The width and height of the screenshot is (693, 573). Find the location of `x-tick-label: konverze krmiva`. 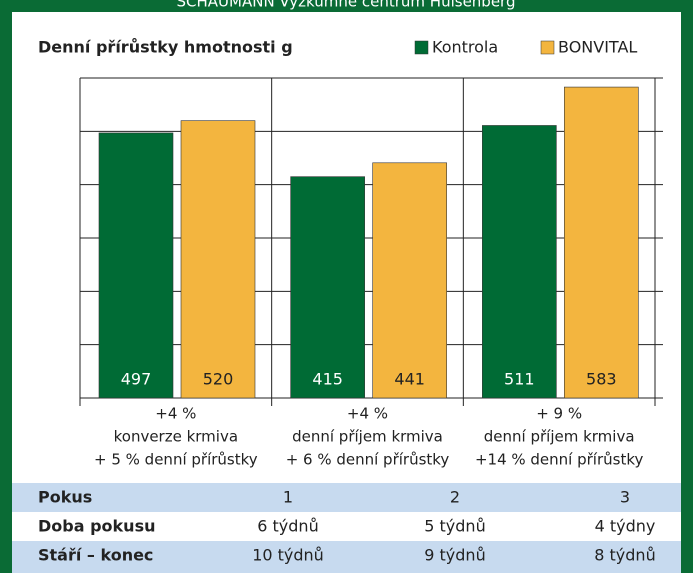

x-tick-label: konverze krmiva is located at coordinates (176, 437).